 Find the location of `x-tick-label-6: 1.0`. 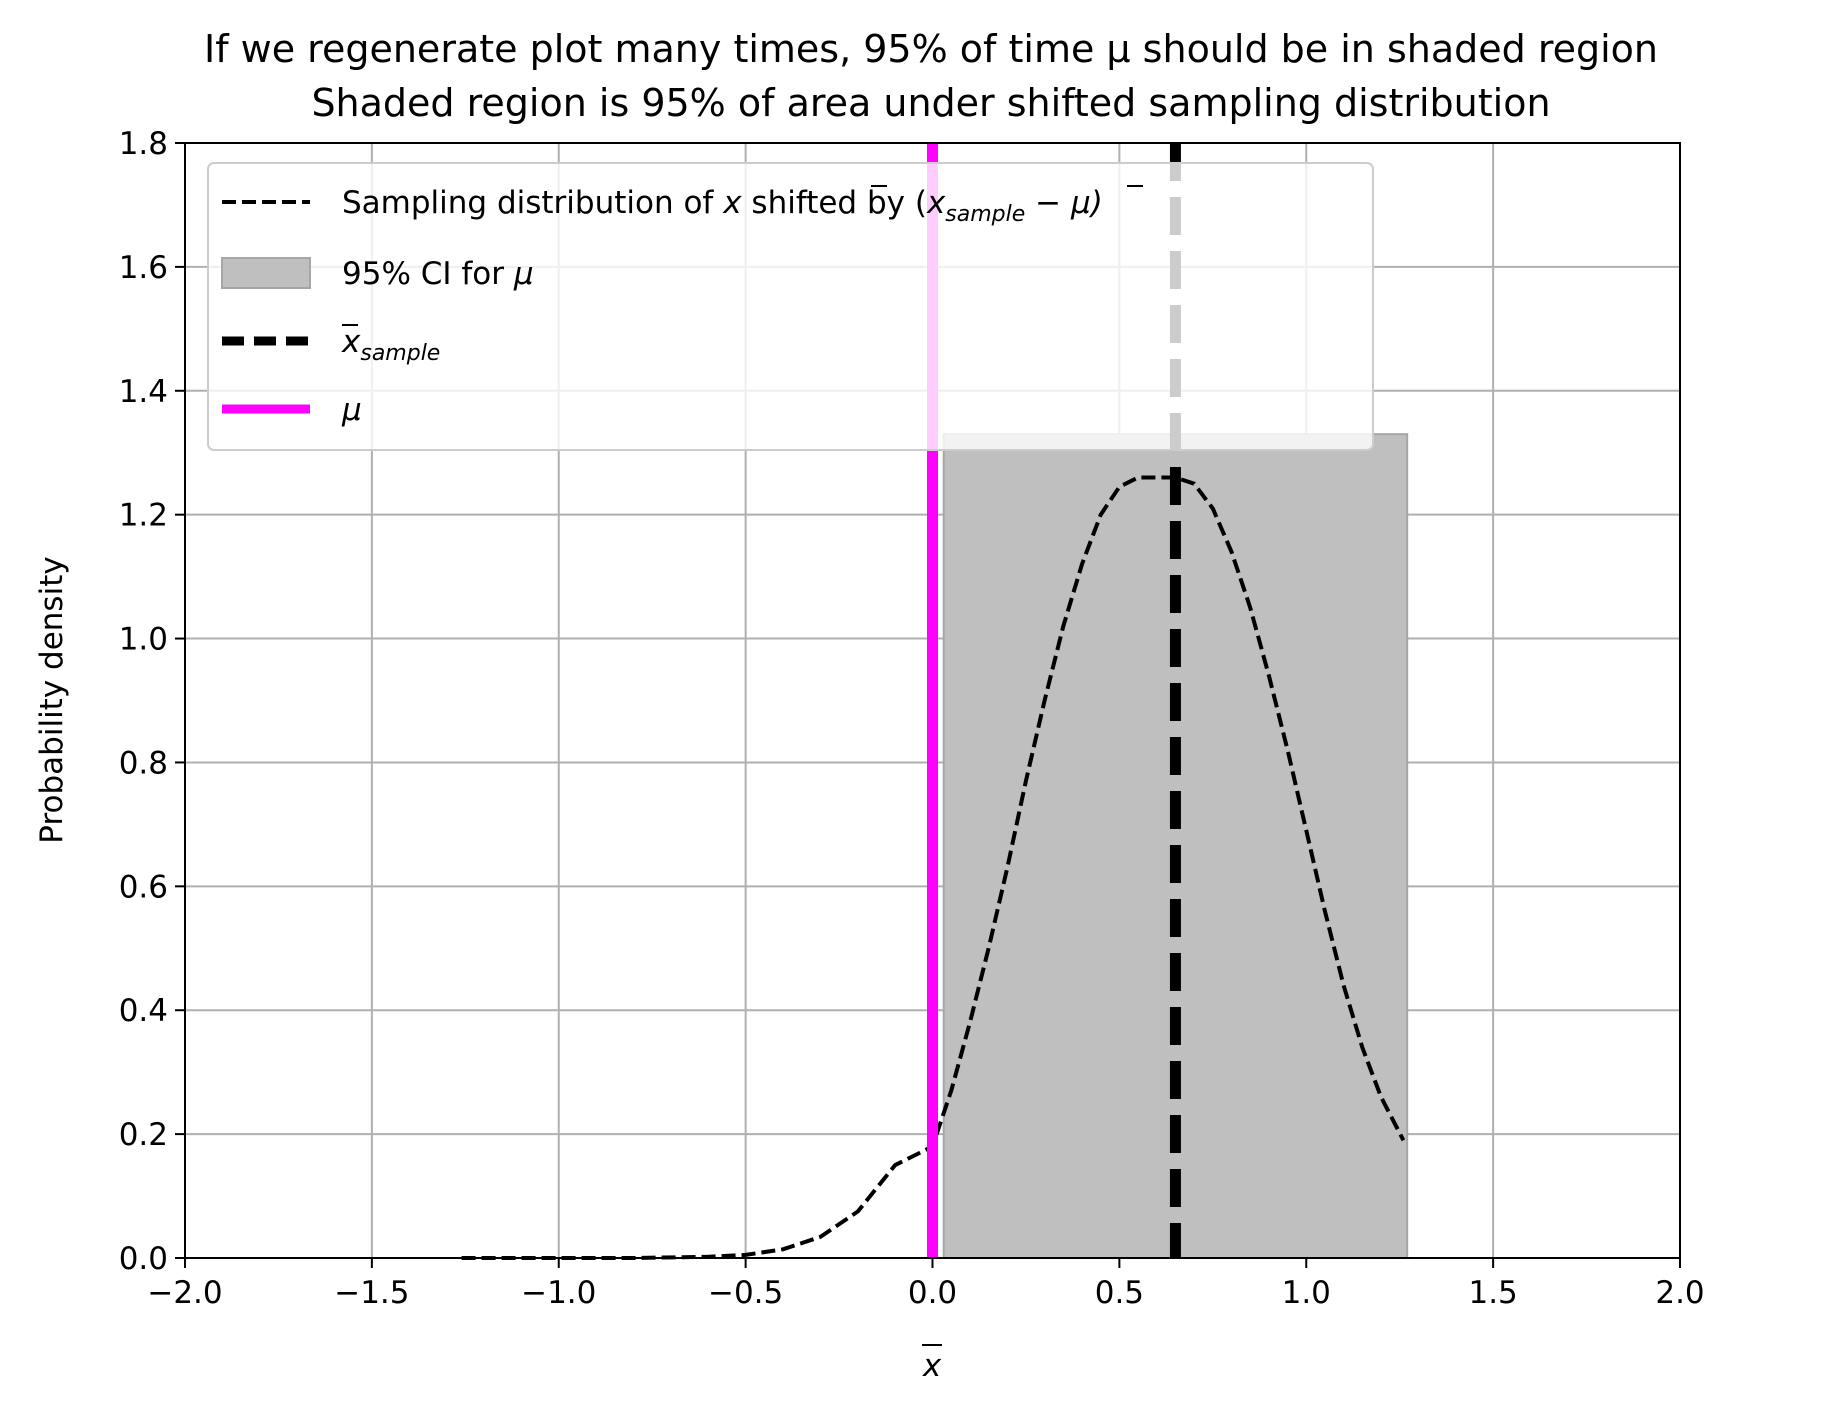

x-tick-label-6: 1.0 is located at coordinates (1306, 1293).